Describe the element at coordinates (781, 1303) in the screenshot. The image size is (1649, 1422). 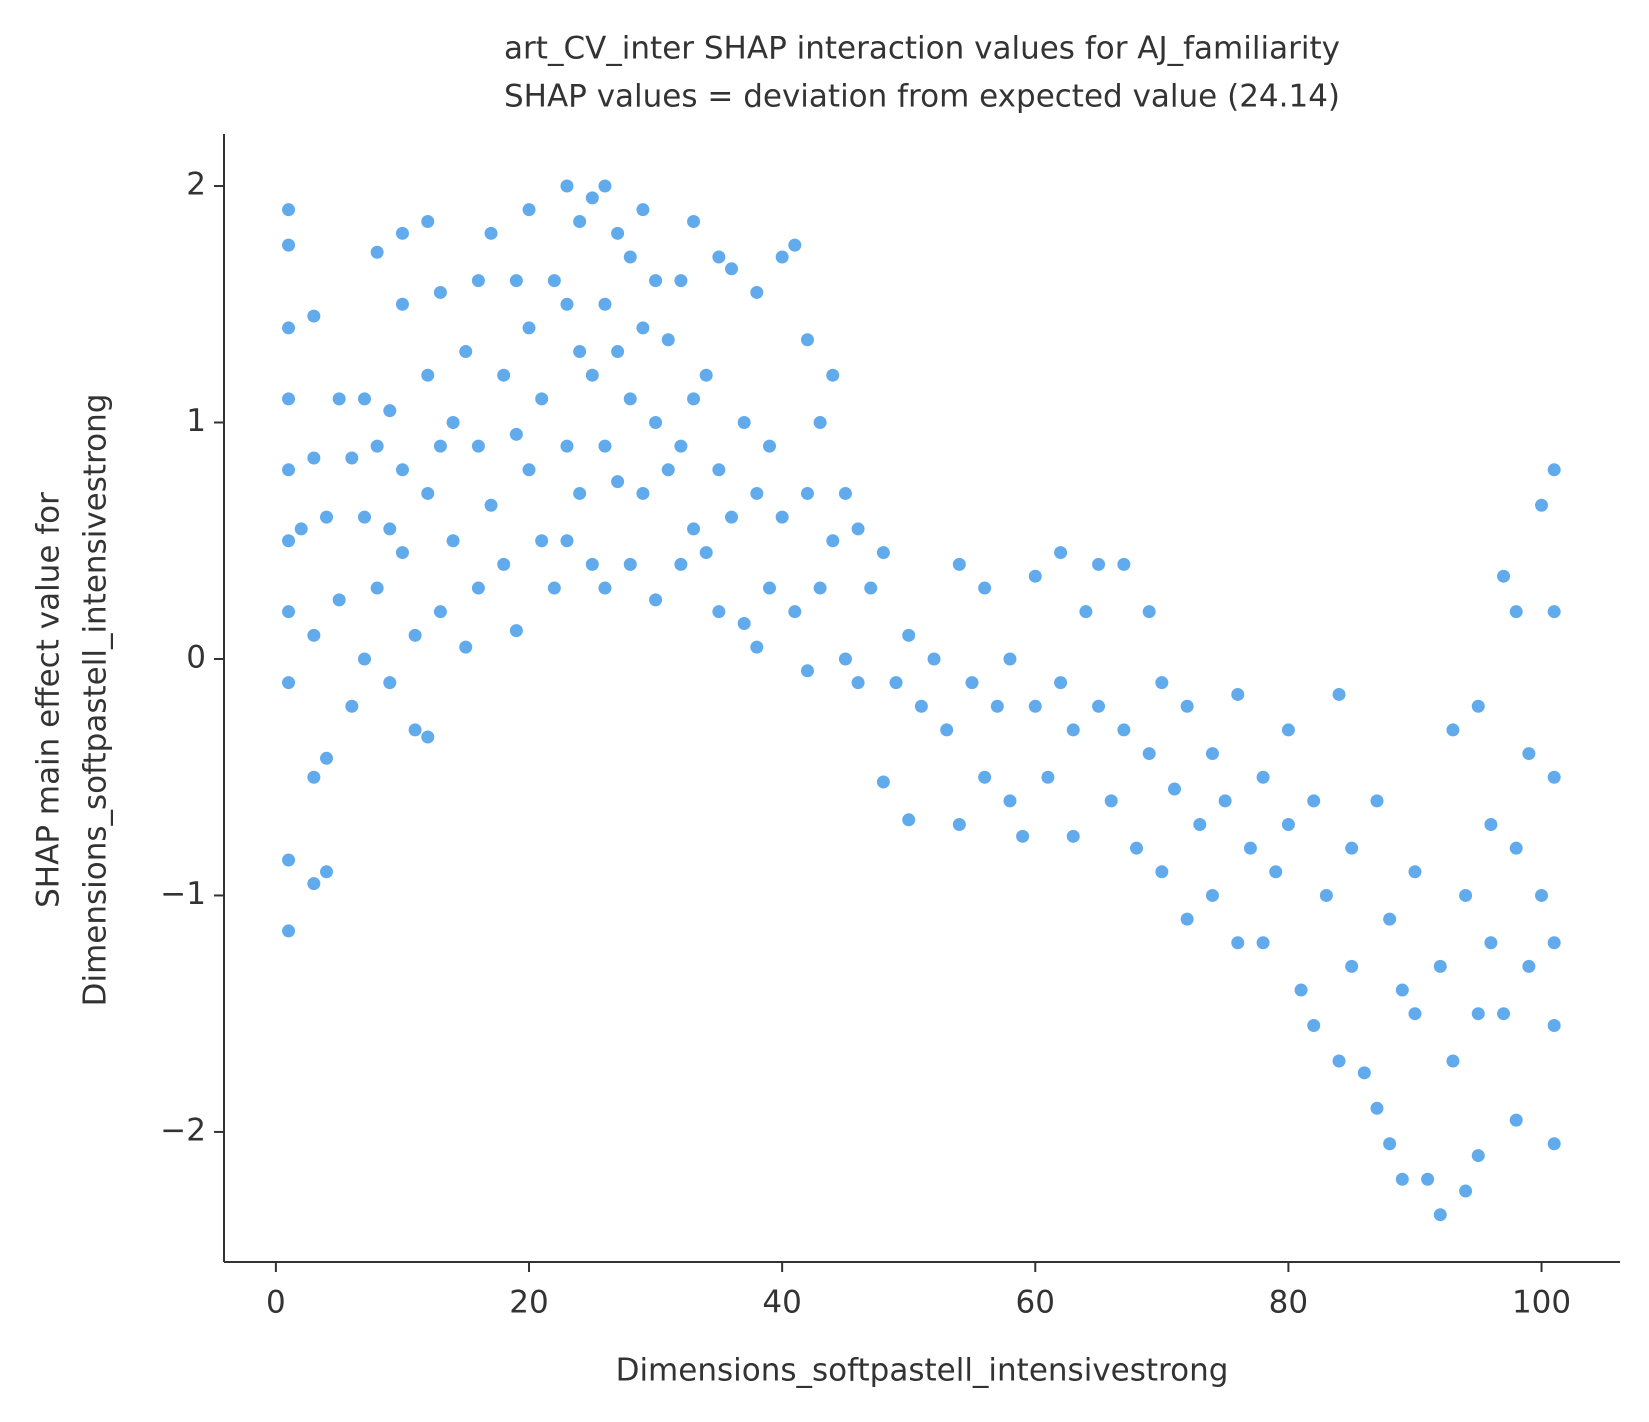
I see `x-tick-label: 40` at that location.